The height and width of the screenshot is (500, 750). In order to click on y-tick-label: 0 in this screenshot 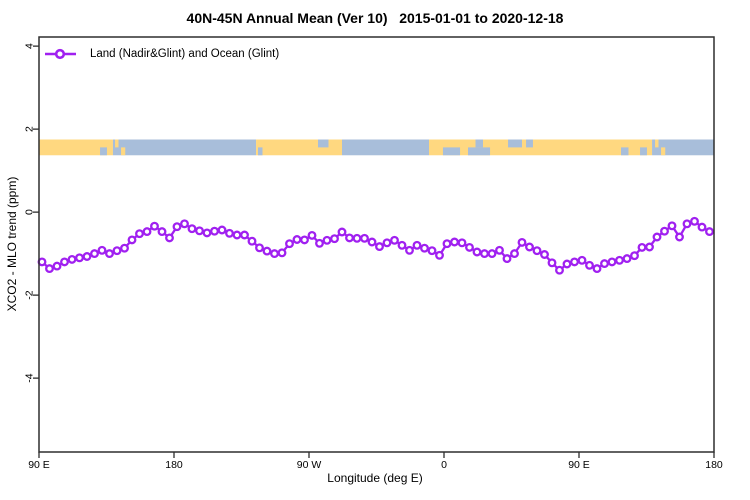, I will do `click(30, 212)`.